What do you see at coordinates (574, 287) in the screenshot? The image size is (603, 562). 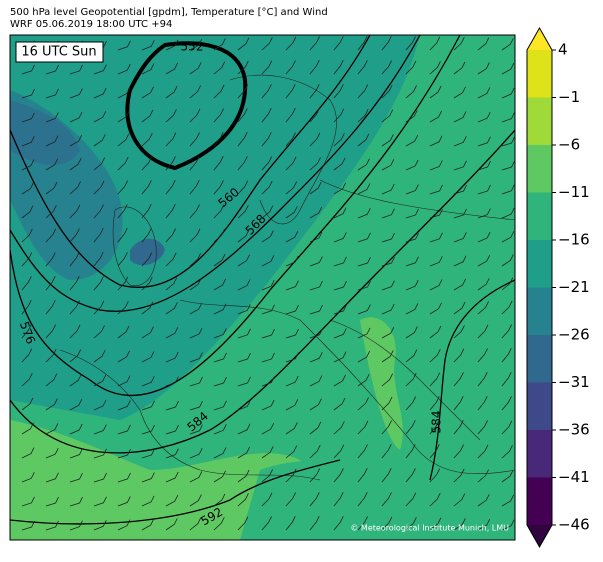 I see `colorbar-tick-label: −21` at bounding box center [574, 287].